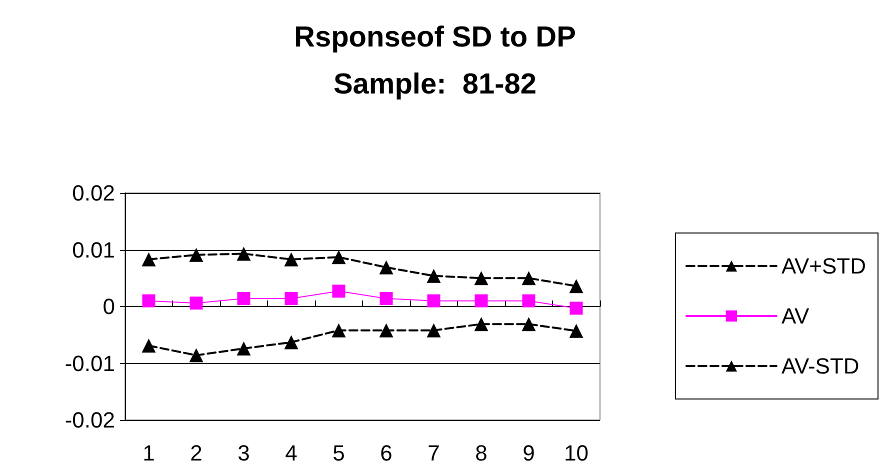  I want to click on y-tick-label: 0.02, so click(93, 193).